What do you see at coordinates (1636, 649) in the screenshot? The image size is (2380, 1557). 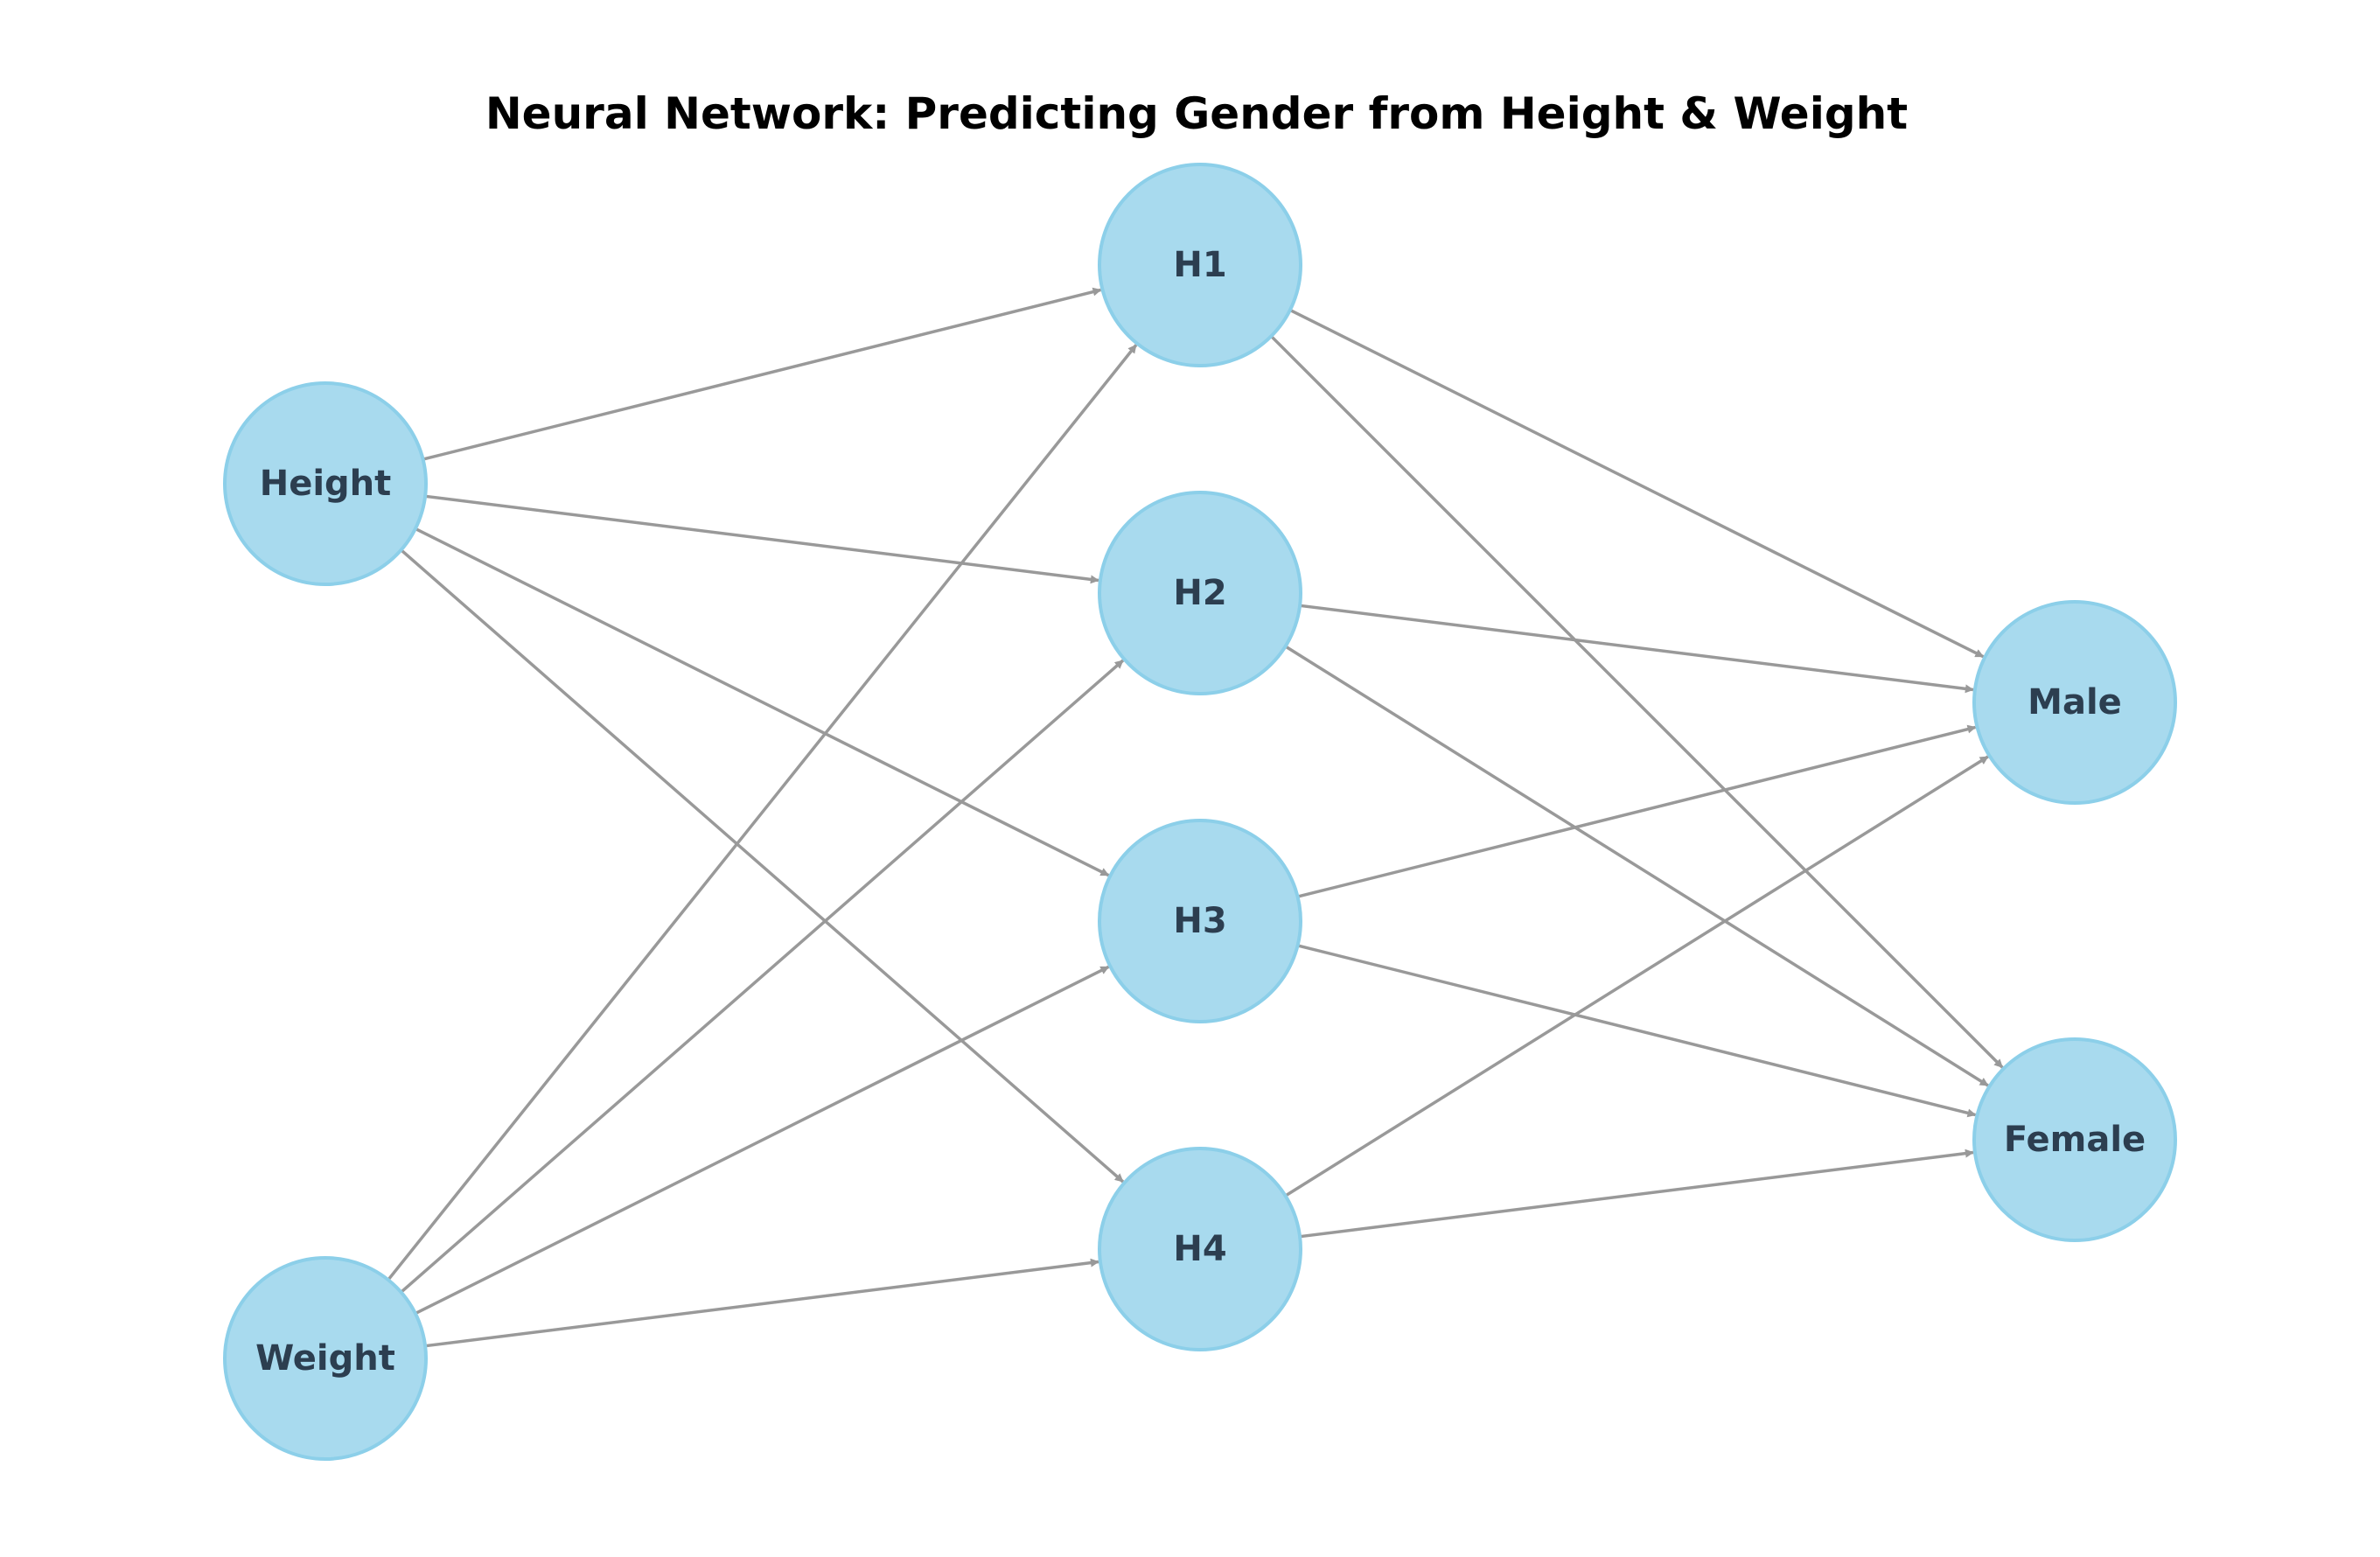 I see `edge-h2-to-male` at bounding box center [1636, 649].